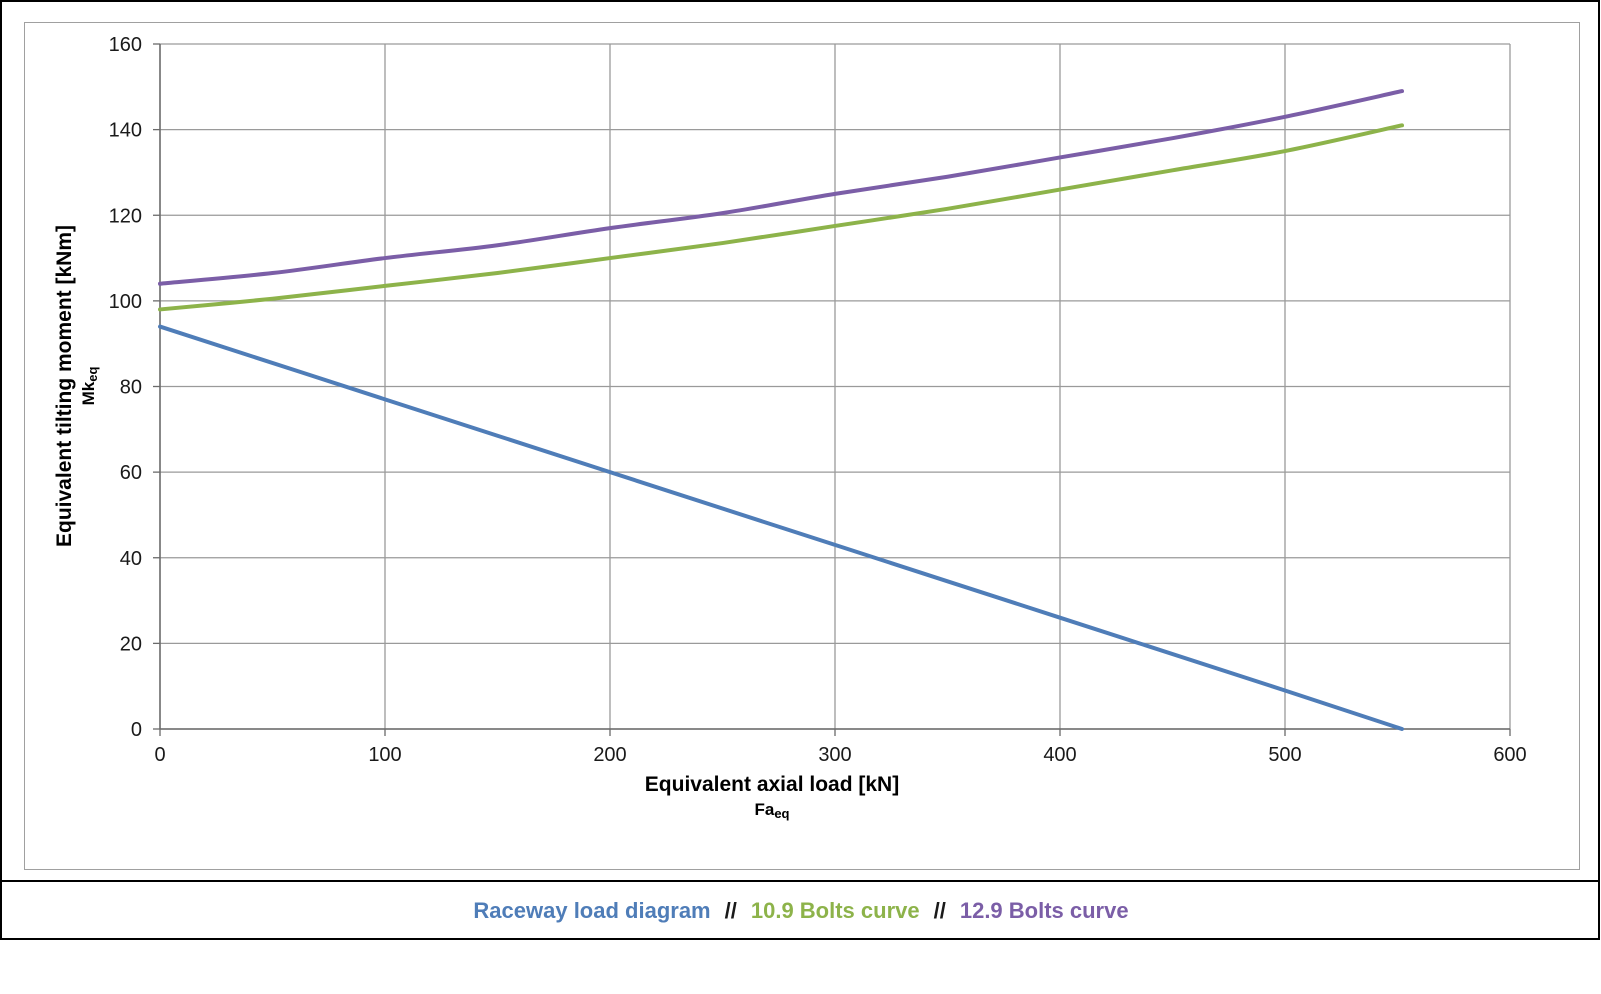 Image resolution: width=1601 pixels, height=994 pixels. What do you see at coordinates (1509, 755) in the screenshot?
I see `x-tick-label: 600` at bounding box center [1509, 755].